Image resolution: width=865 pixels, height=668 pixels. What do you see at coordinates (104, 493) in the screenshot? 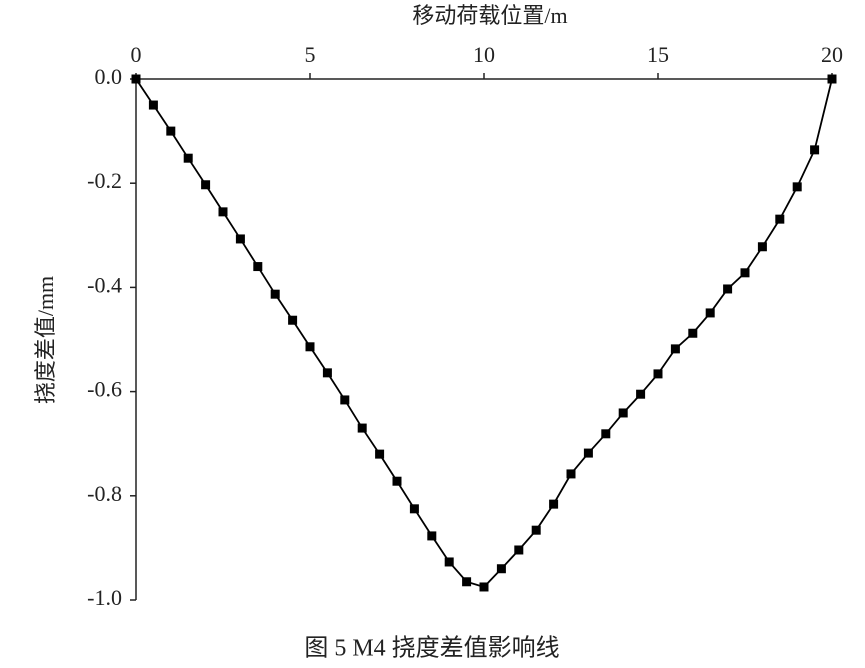
I see `y-tick-label: -0.8` at bounding box center [104, 493].